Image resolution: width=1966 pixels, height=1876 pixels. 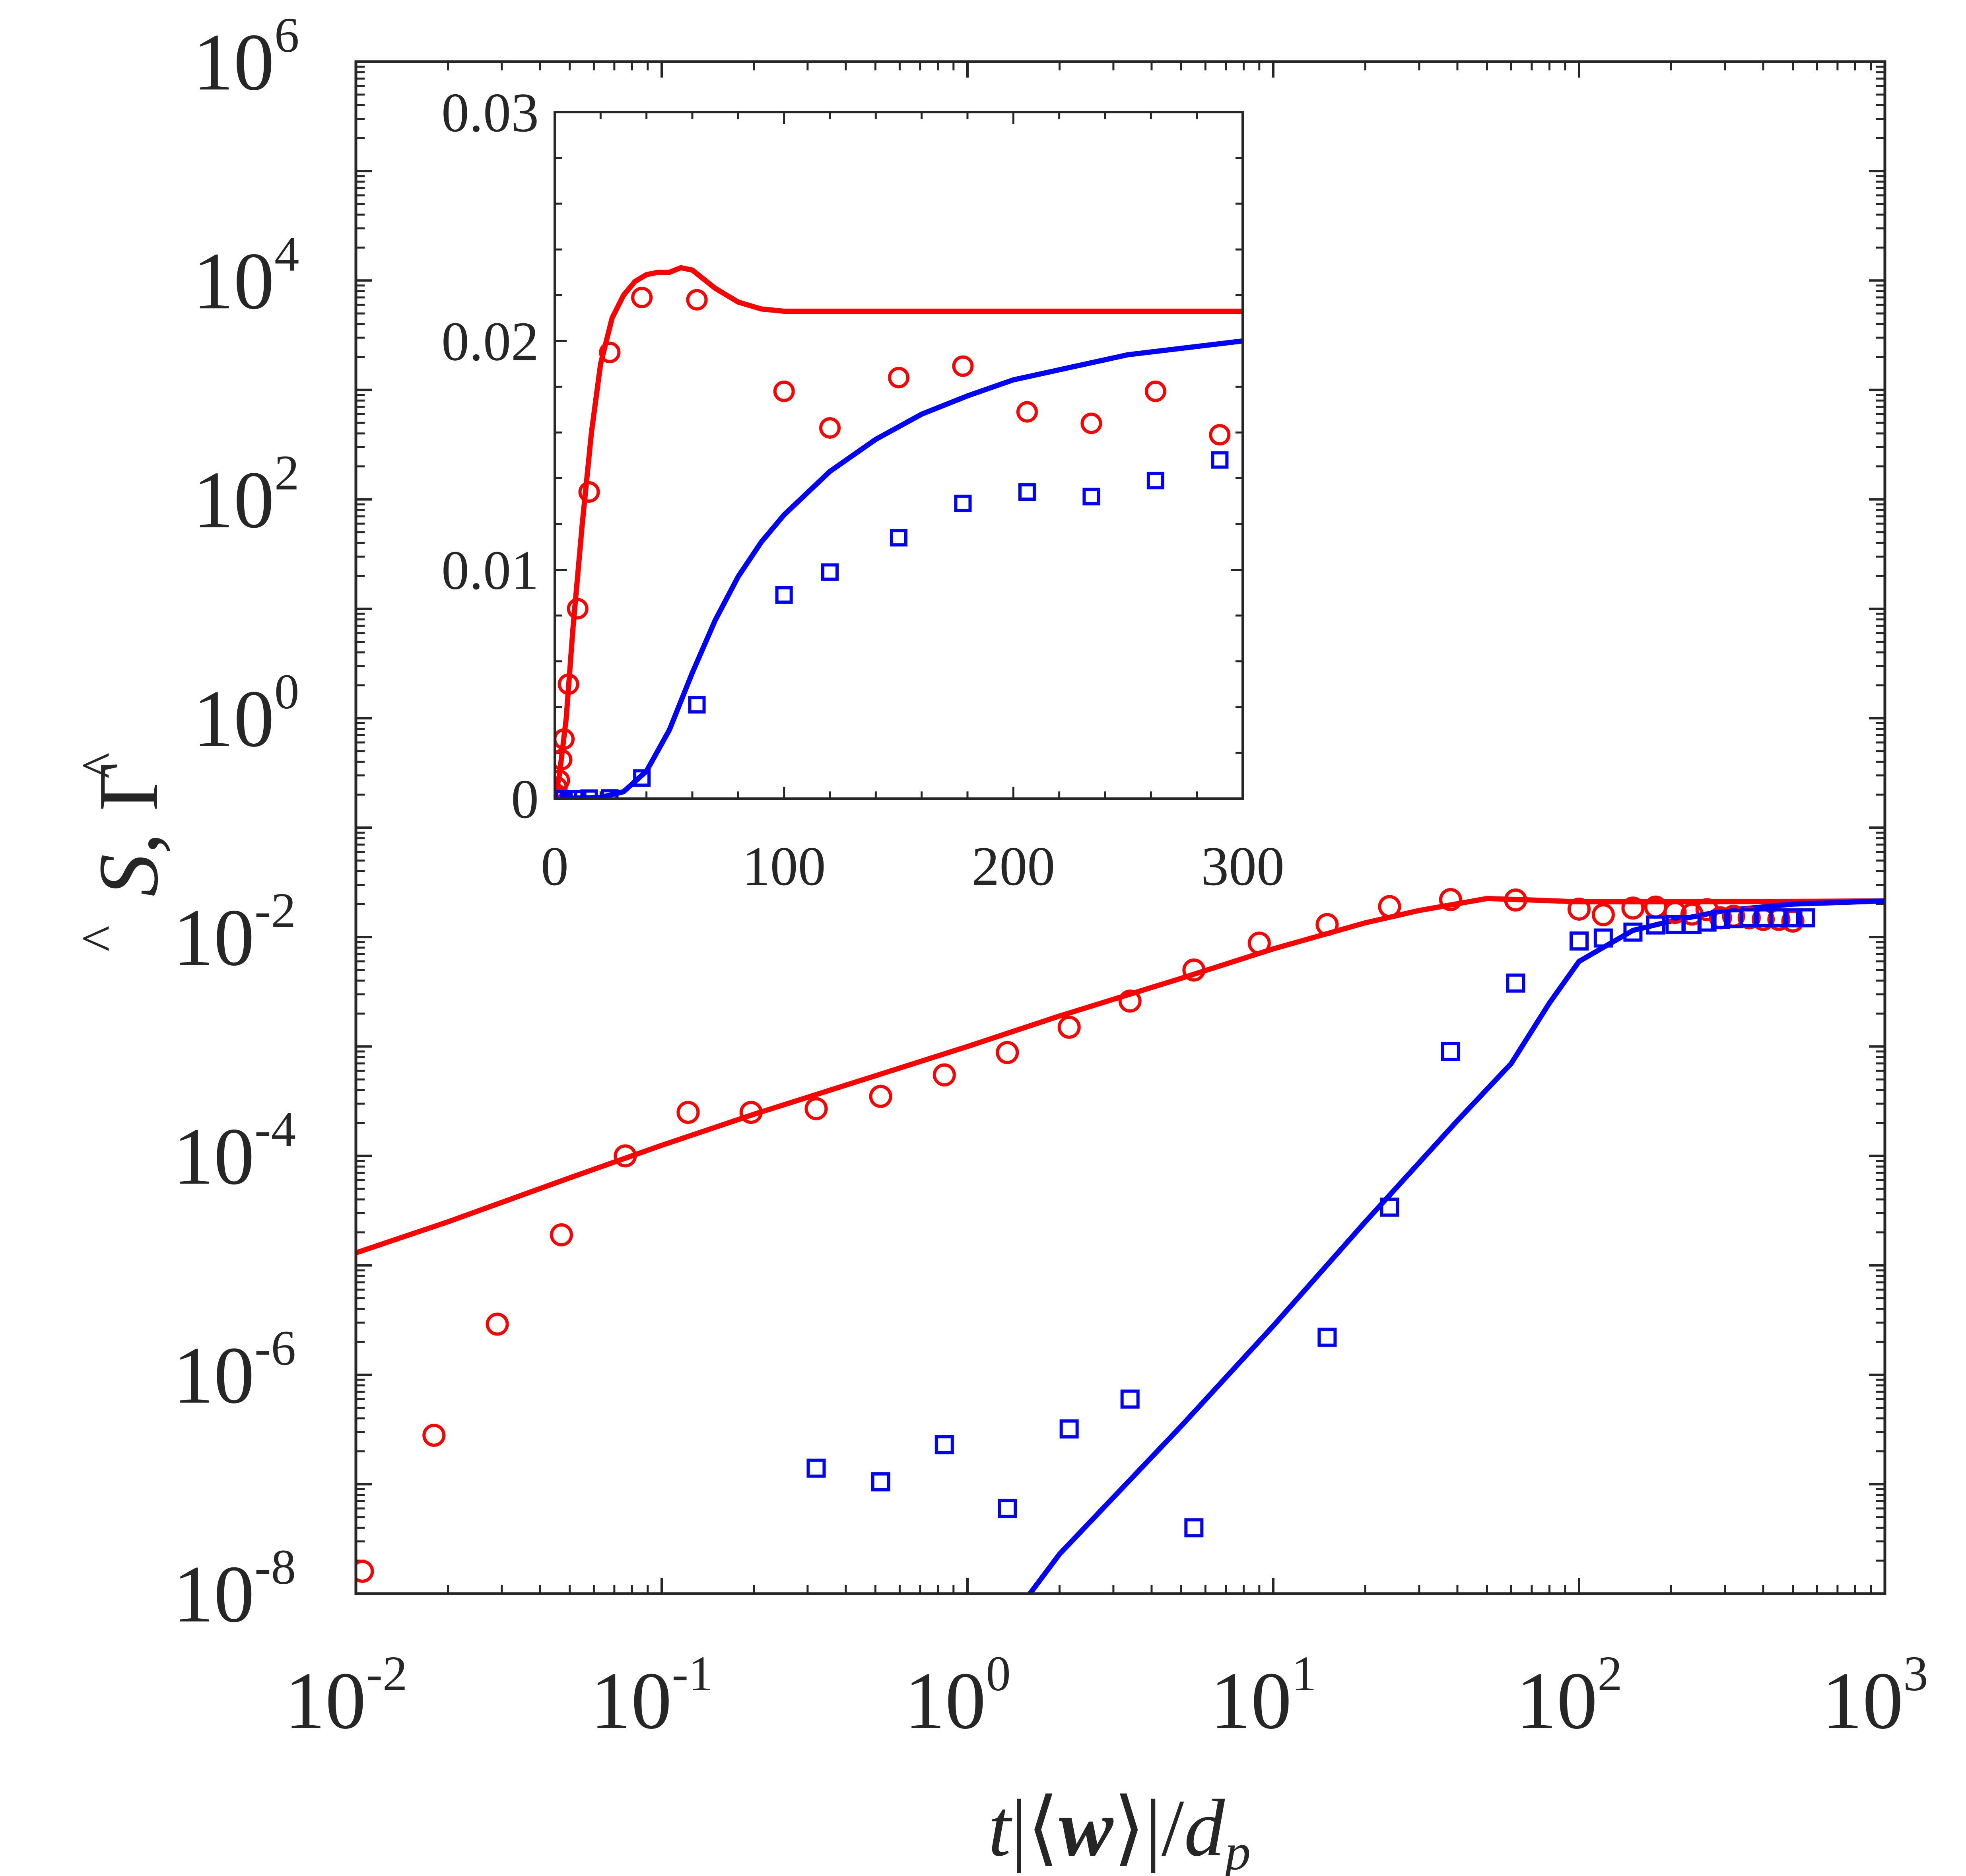 I want to click on inset-y-tick-label: 0.01, so click(x=490, y=570).